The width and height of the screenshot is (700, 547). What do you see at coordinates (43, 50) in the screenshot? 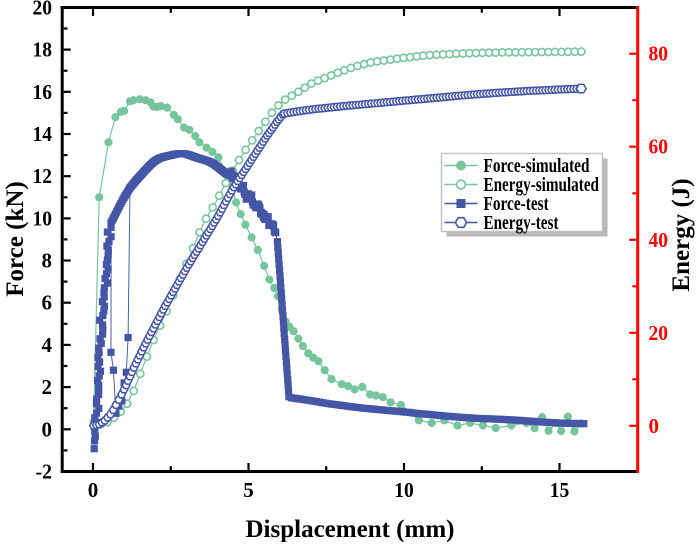
I see `svg-text: 18` at bounding box center [43, 50].